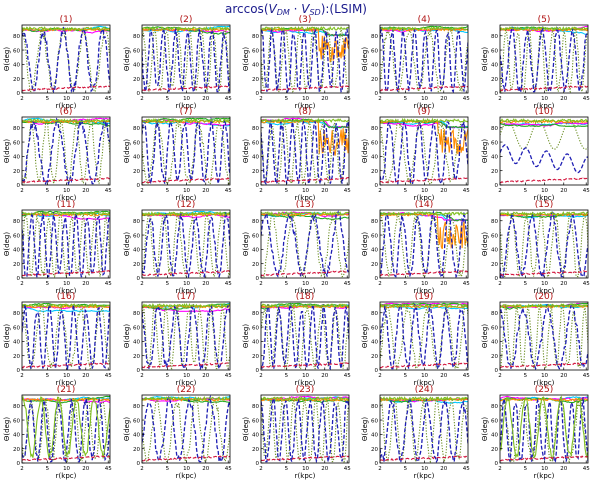 The image size is (592, 490). I want to click on panel-label: (13), so click(305, 205).